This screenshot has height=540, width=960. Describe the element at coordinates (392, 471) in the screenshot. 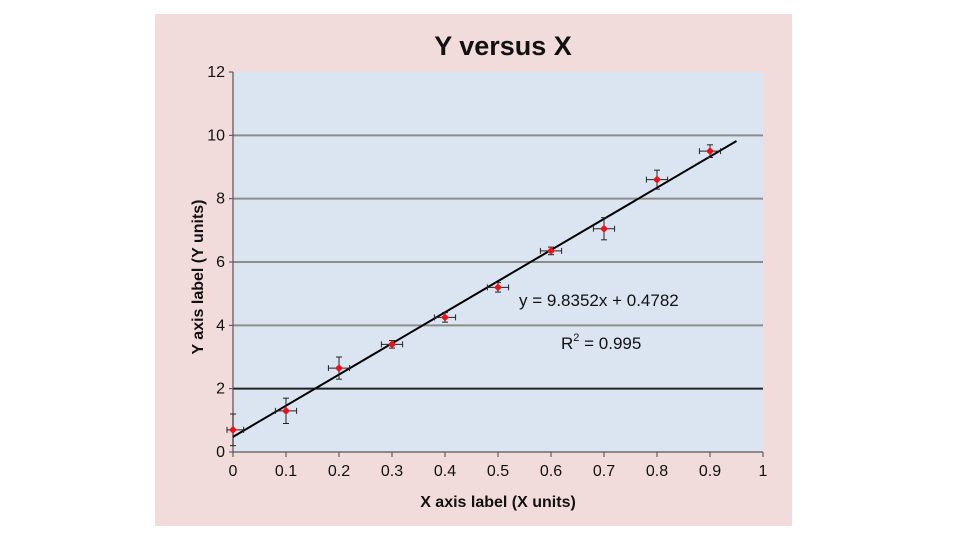

I see `x-tick-label: 0.3` at that location.